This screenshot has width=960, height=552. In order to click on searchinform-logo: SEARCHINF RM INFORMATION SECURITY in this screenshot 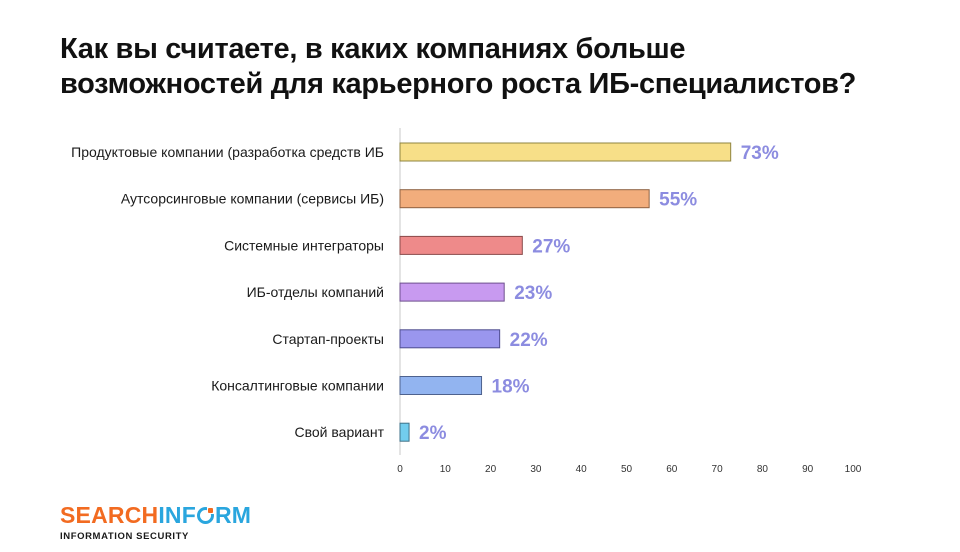, I will do `click(155, 522)`.